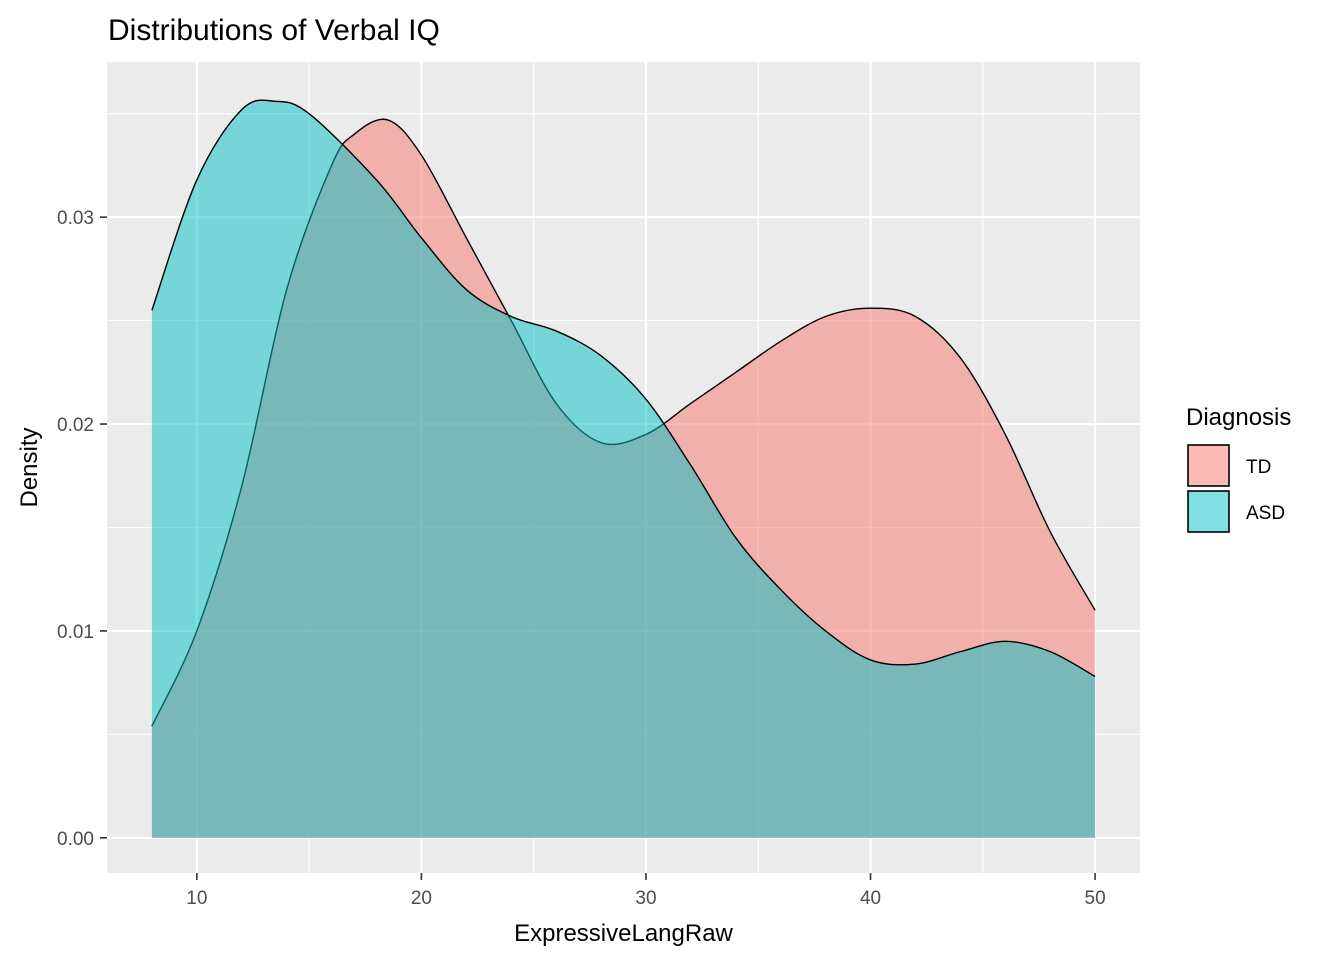 Image resolution: width=1344 pixels, height=960 pixels. Describe the element at coordinates (196, 898) in the screenshot. I see `x-tick-label: 10` at that location.